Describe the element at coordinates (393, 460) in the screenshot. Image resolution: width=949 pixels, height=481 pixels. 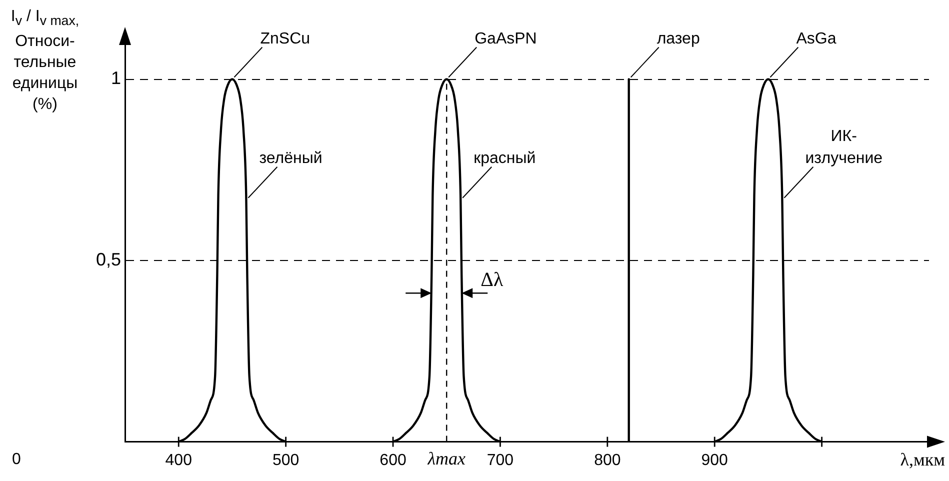
I see `x-tick-label: 600` at that location.